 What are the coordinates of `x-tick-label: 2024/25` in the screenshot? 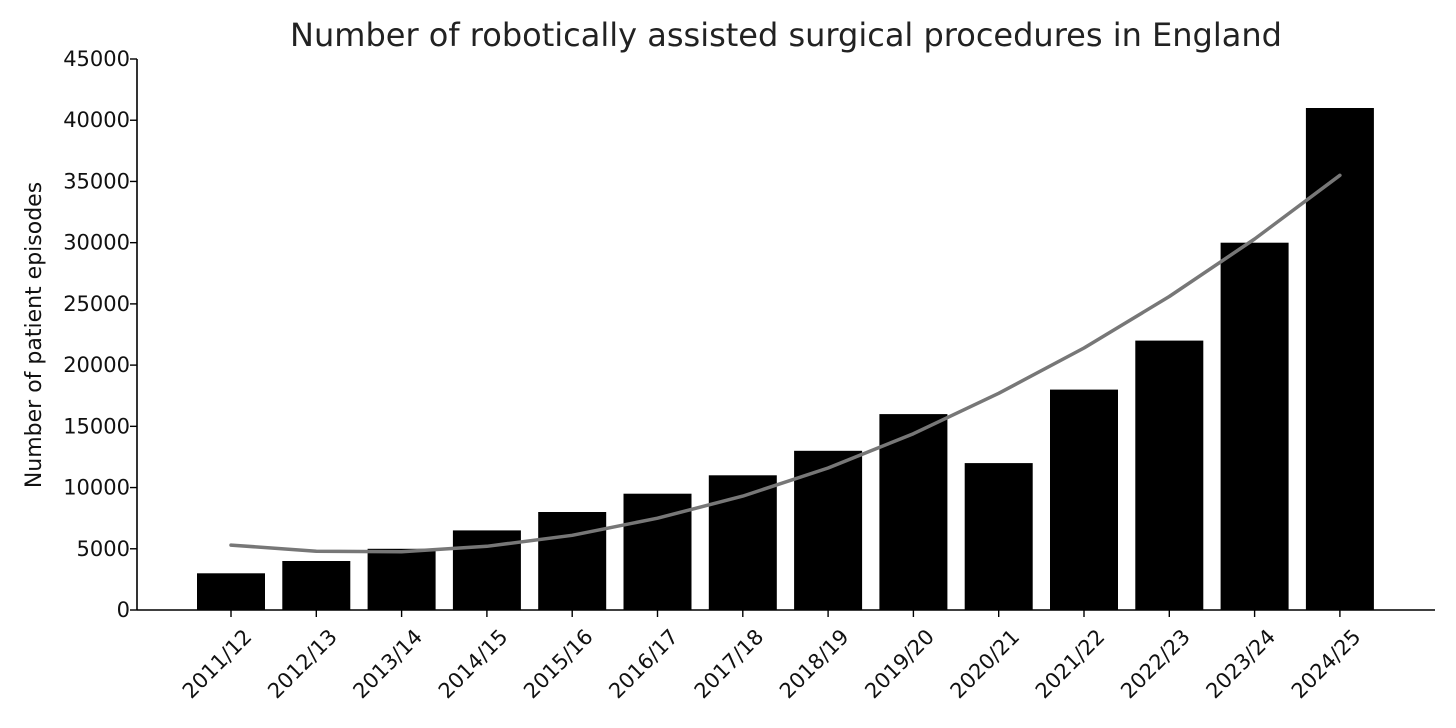 It's located at (1326, 664).